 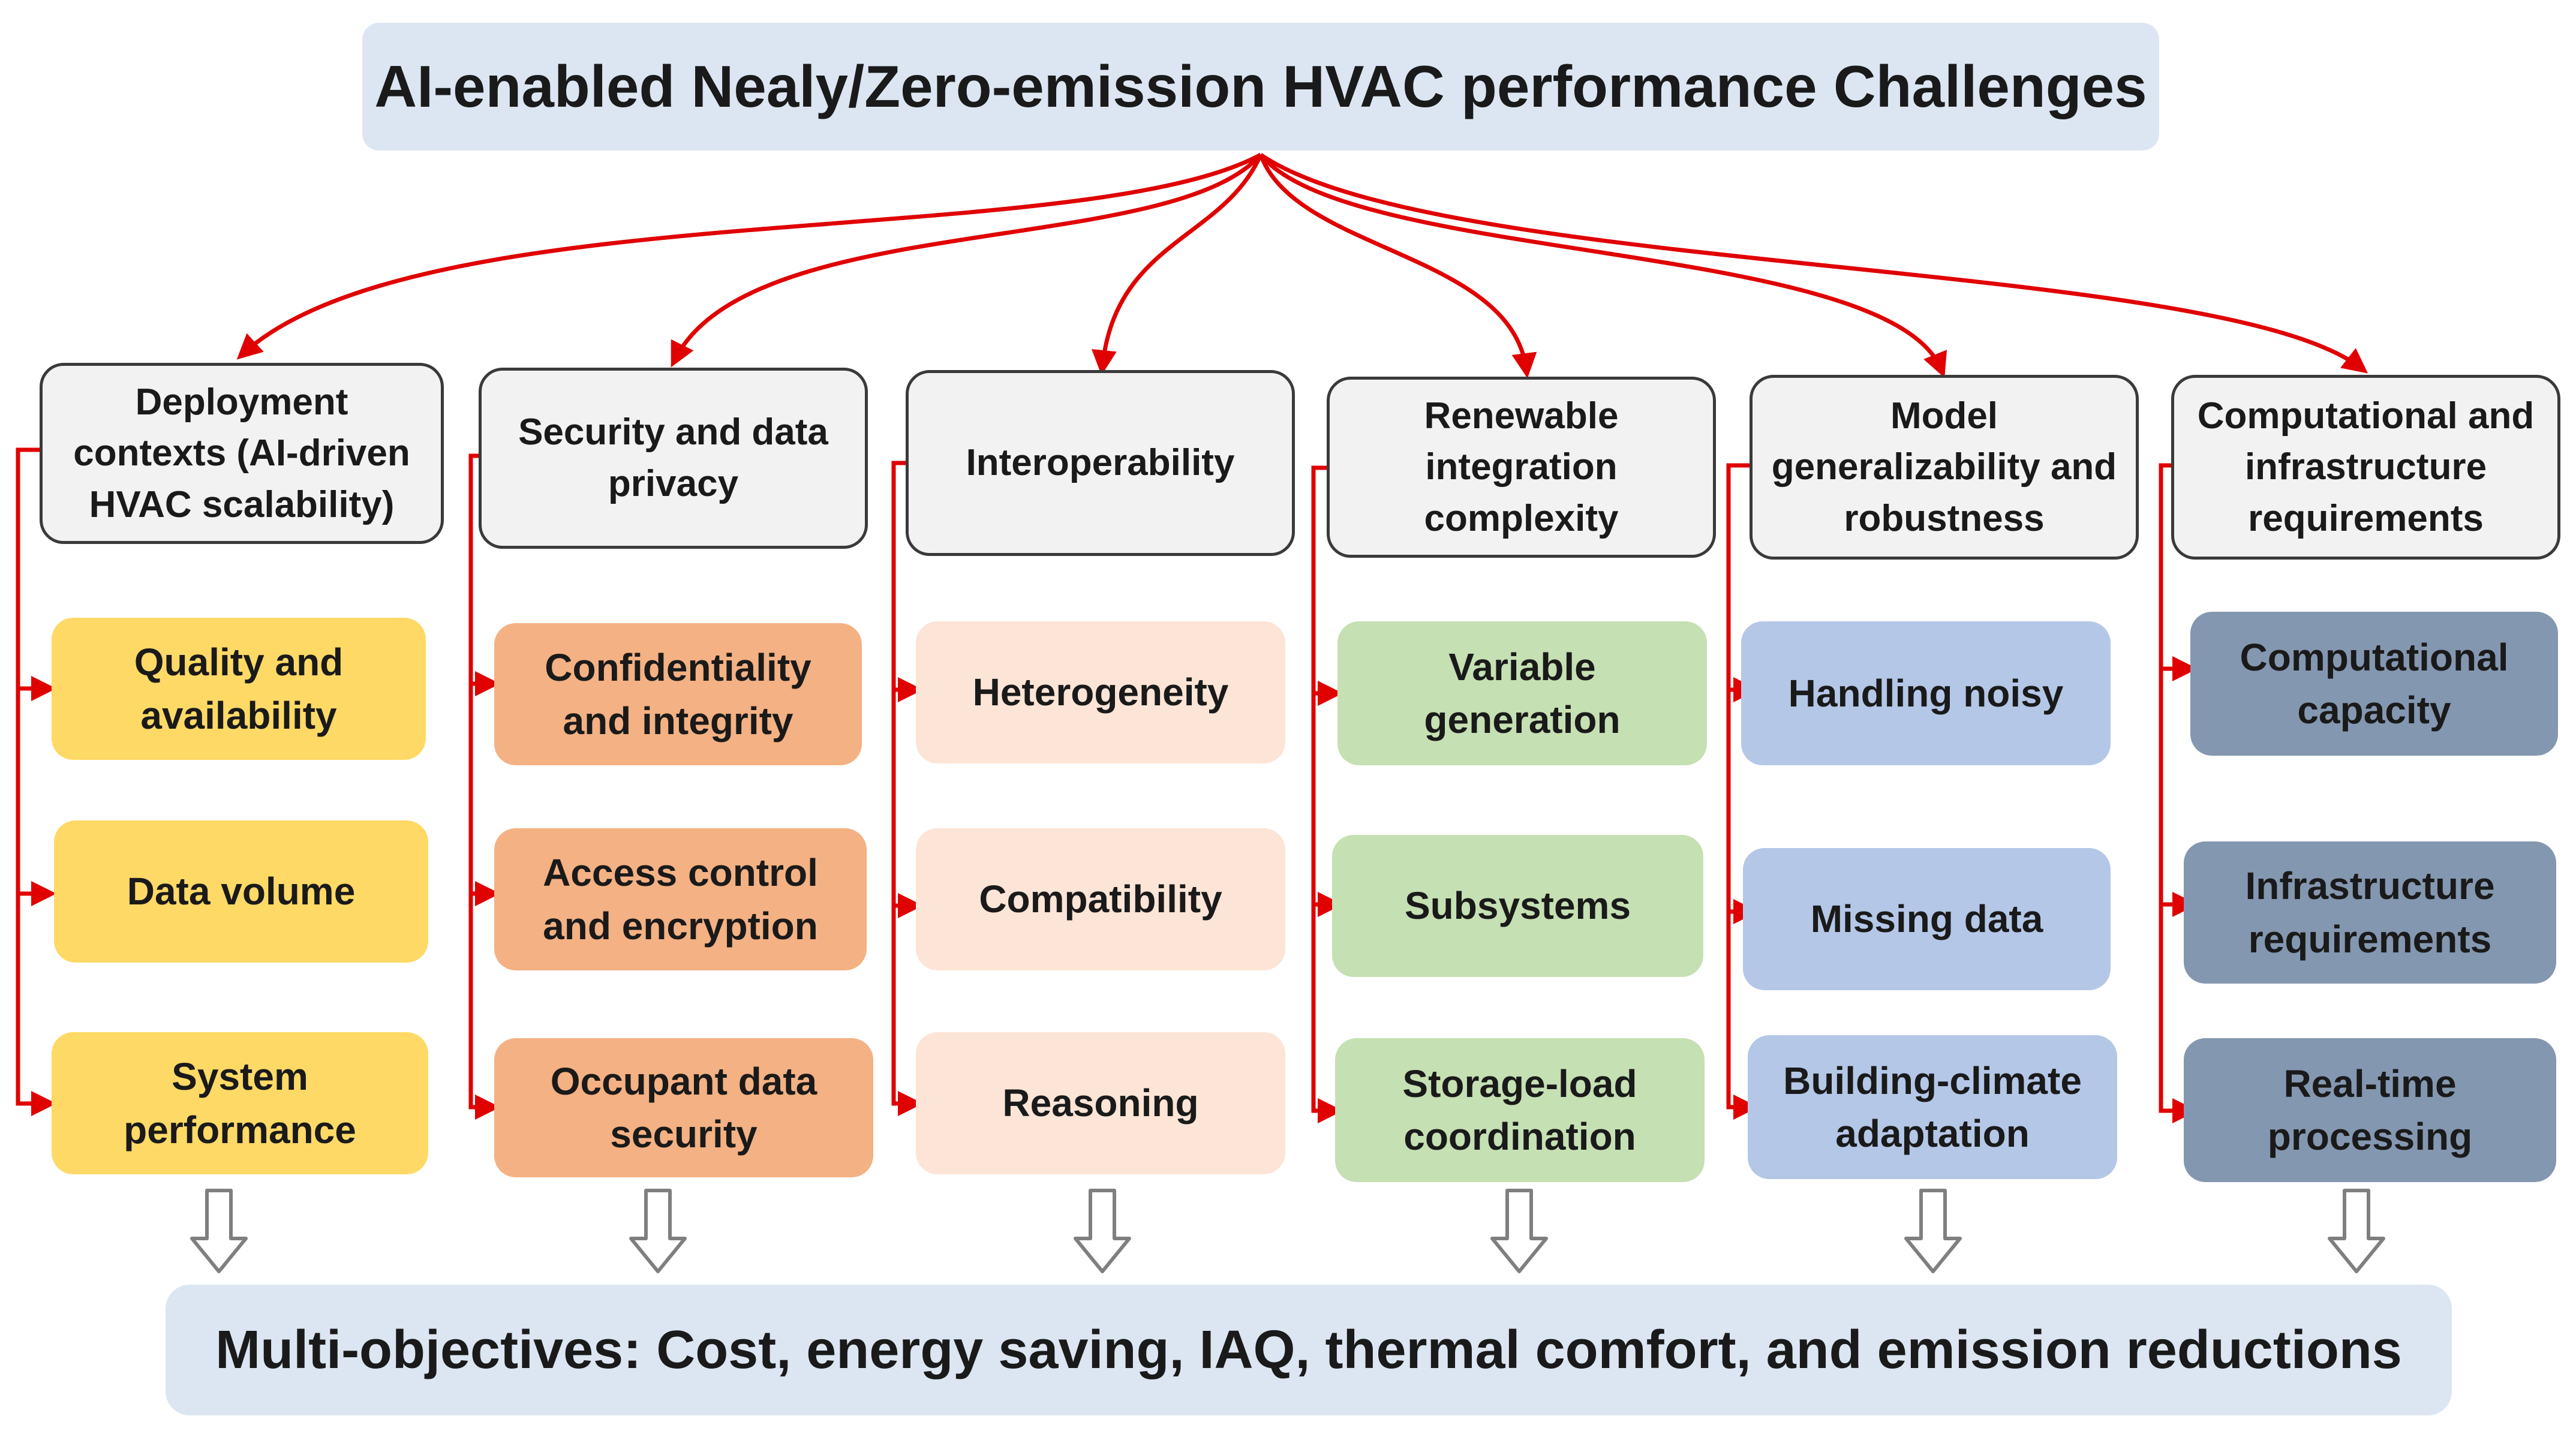 What do you see at coordinates (1520, 1110) in the screenshot?
I see `challenge-storage-load-coordination: Storage-load coordination` at bounding box center [1520, 1110].